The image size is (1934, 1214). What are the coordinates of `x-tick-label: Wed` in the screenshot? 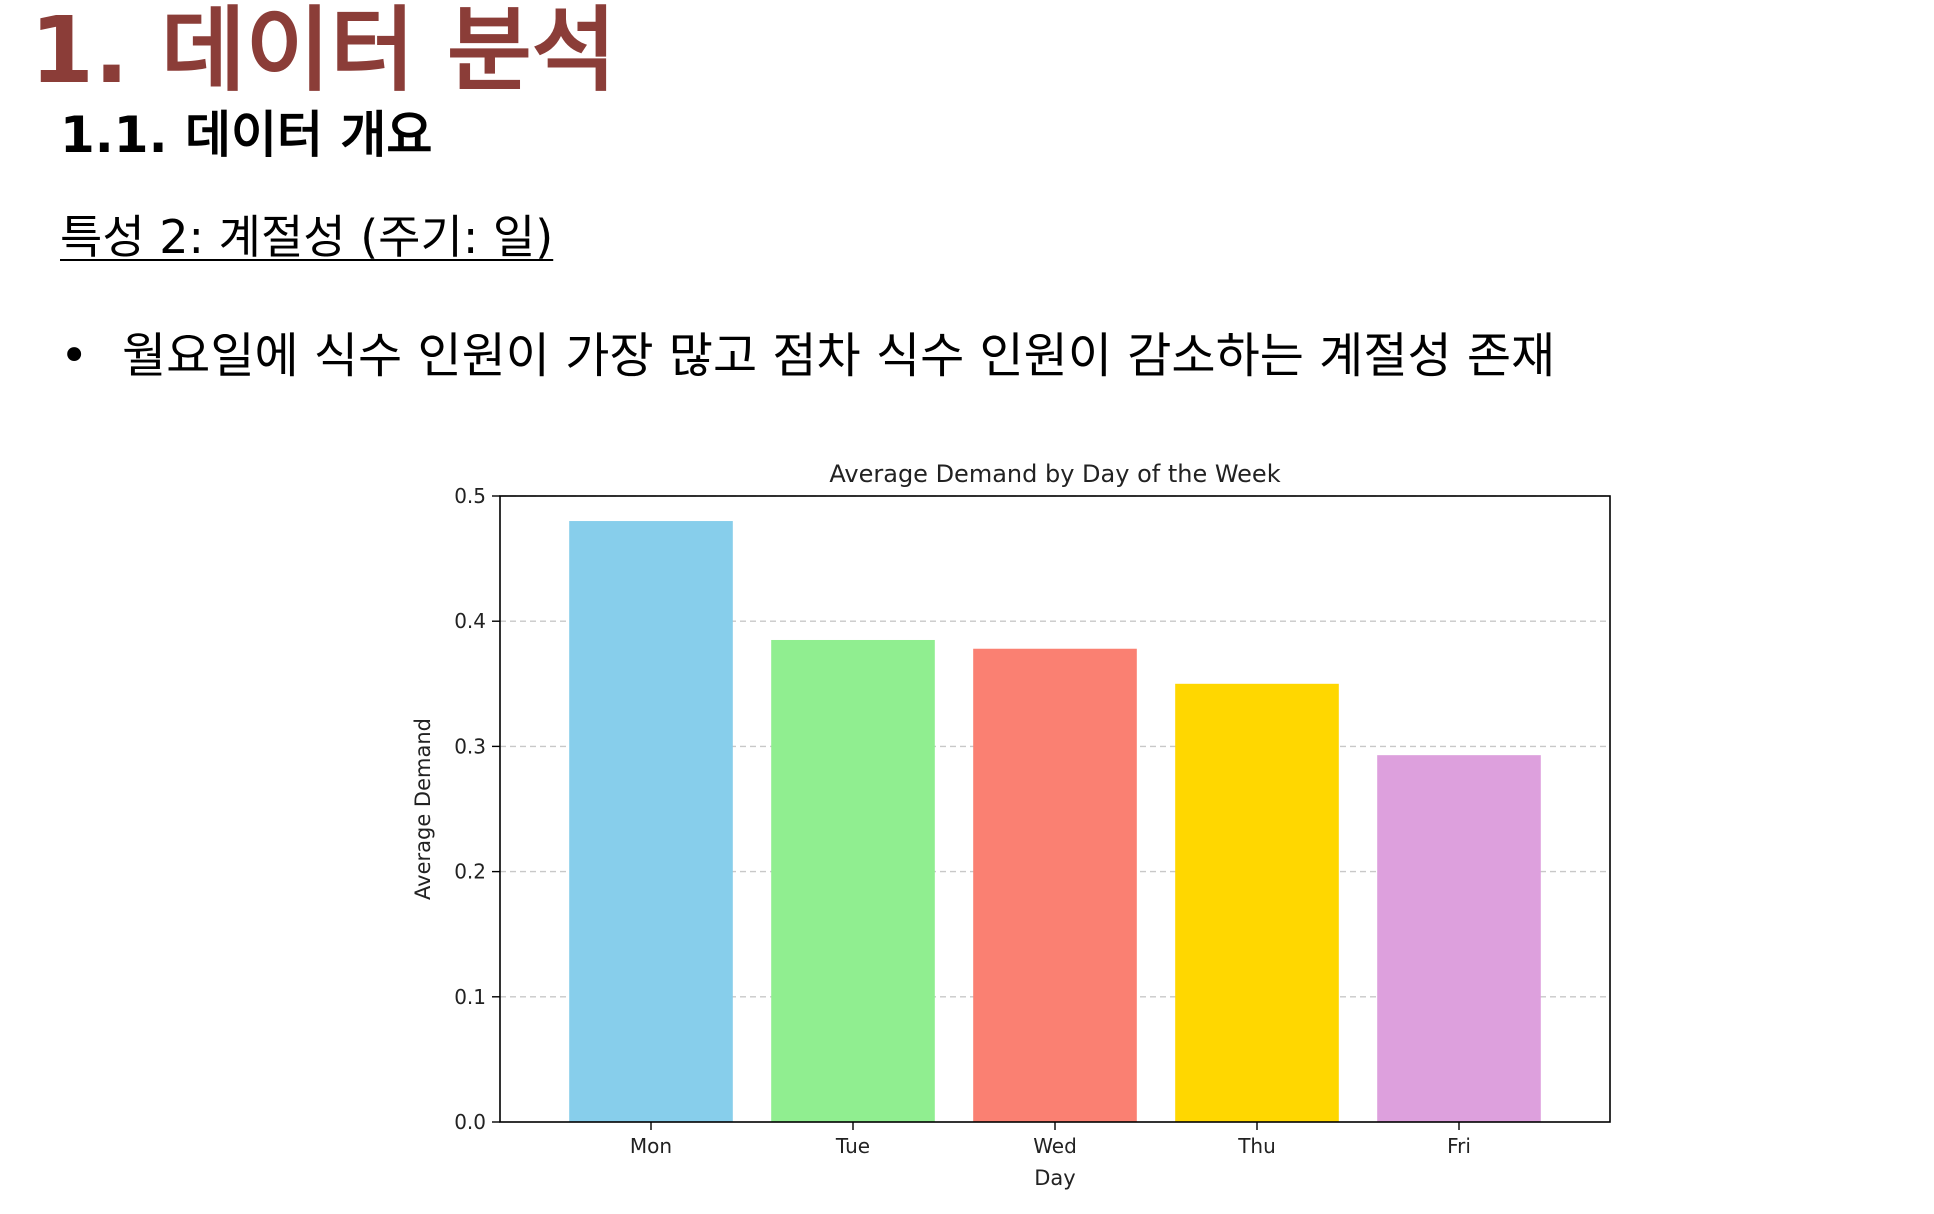 It's located at (1055, 1146).